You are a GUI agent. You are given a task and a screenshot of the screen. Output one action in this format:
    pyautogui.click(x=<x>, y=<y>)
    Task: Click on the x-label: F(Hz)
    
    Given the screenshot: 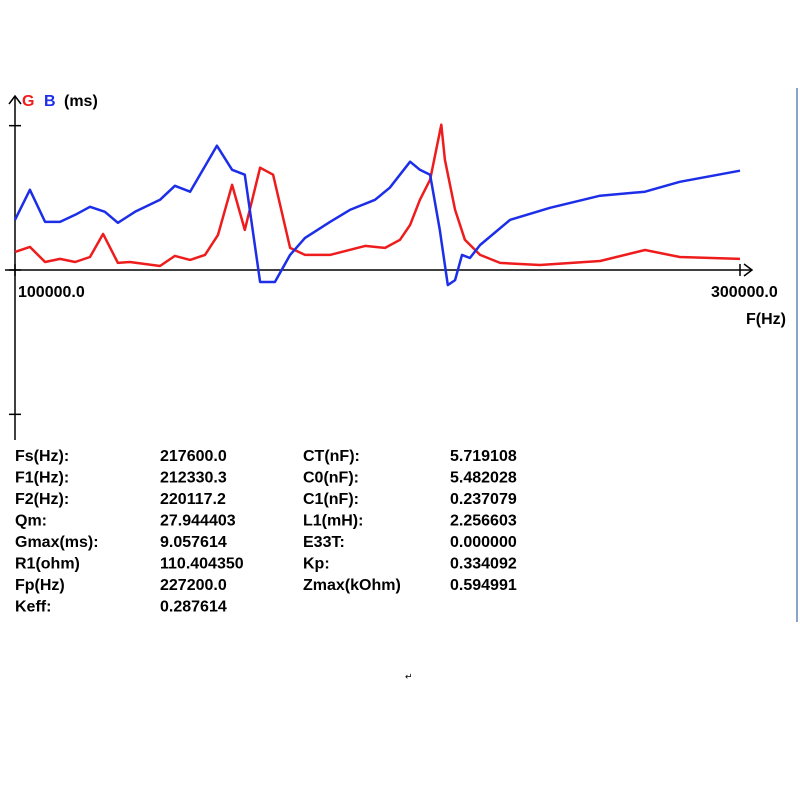 What is the action you would take?
    pyautogui.click(x=766, y=319)
    